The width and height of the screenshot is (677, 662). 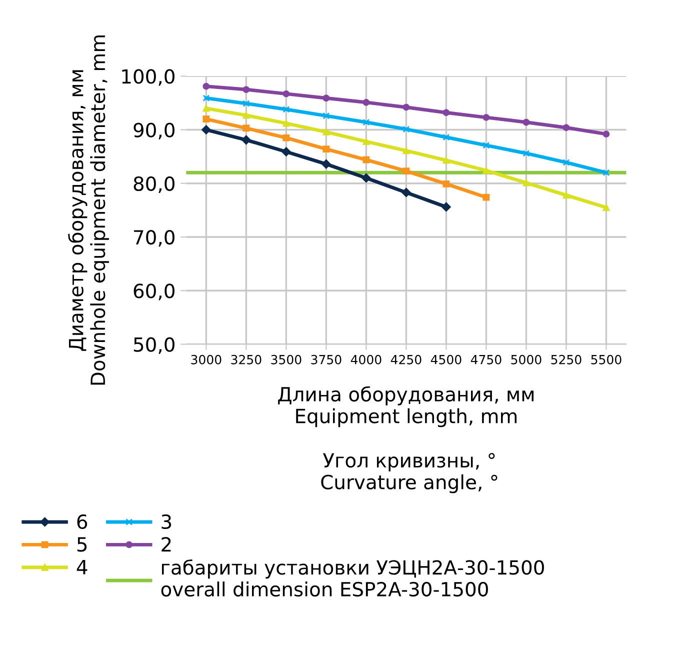 I want to click on legend-label: 5, so click(x=82, y=544).